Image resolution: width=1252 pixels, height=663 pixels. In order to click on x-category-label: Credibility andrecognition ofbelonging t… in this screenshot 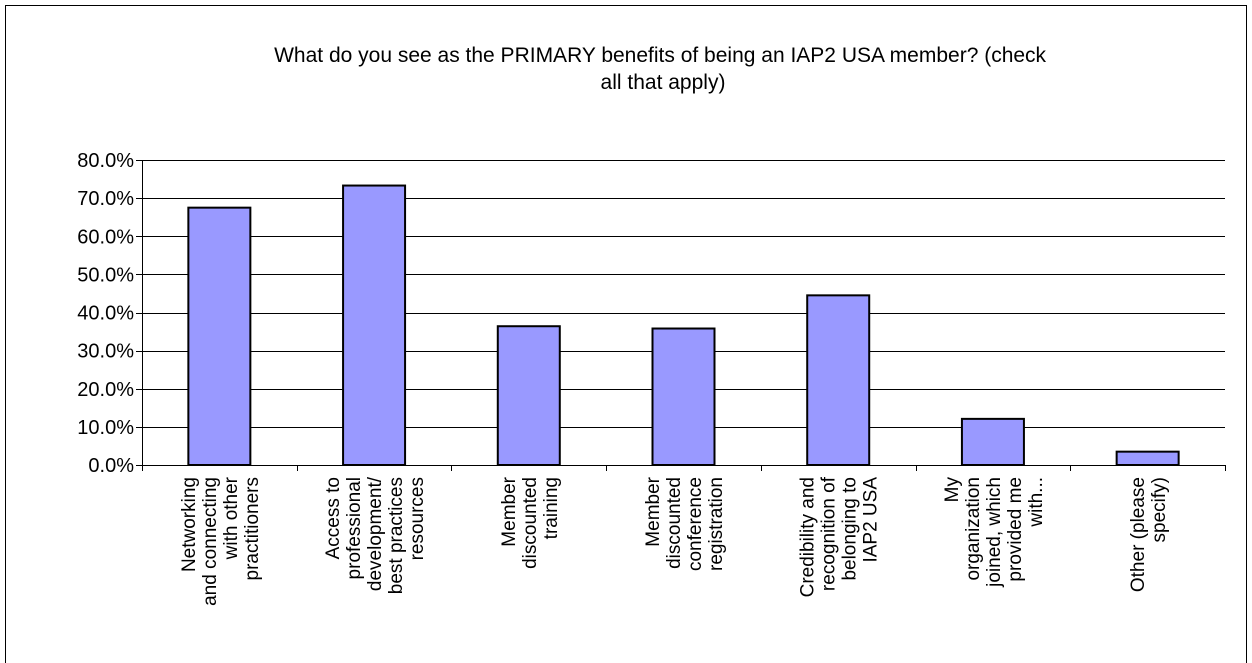, I will do `click(840, 536)`.